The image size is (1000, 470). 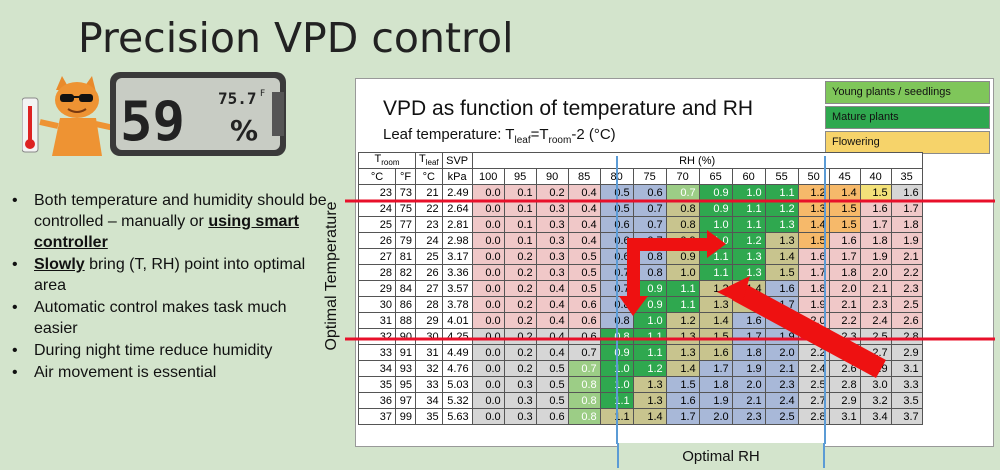 What do you see at coordinates (844, 272) in the screenshot?
I see `vpd-cell: 1.8` at bounding box center [844, 272].